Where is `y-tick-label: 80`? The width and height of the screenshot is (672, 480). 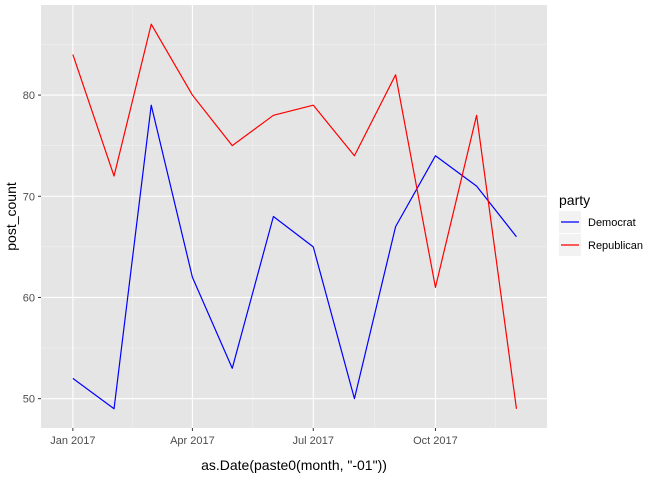 y-tick-label: 80 is located at coordinates (29, 96).